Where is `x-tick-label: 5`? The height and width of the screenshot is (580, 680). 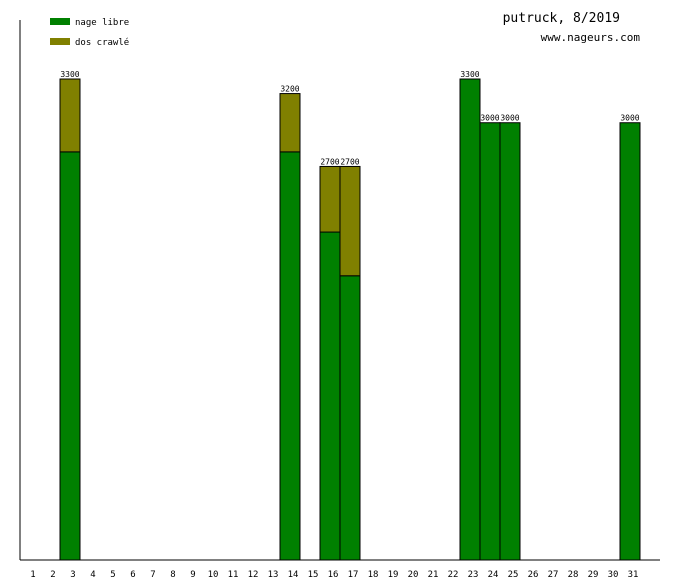 x-tick-label: 5 is located at coordinates (112, 575).